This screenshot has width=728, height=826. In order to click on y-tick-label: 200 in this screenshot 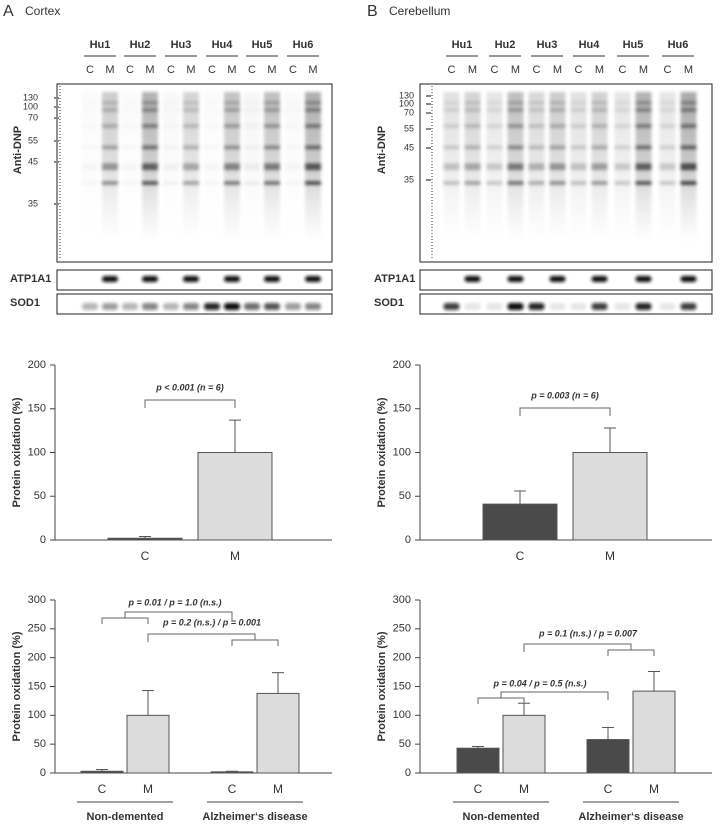, I will do `click(37, 658)`.